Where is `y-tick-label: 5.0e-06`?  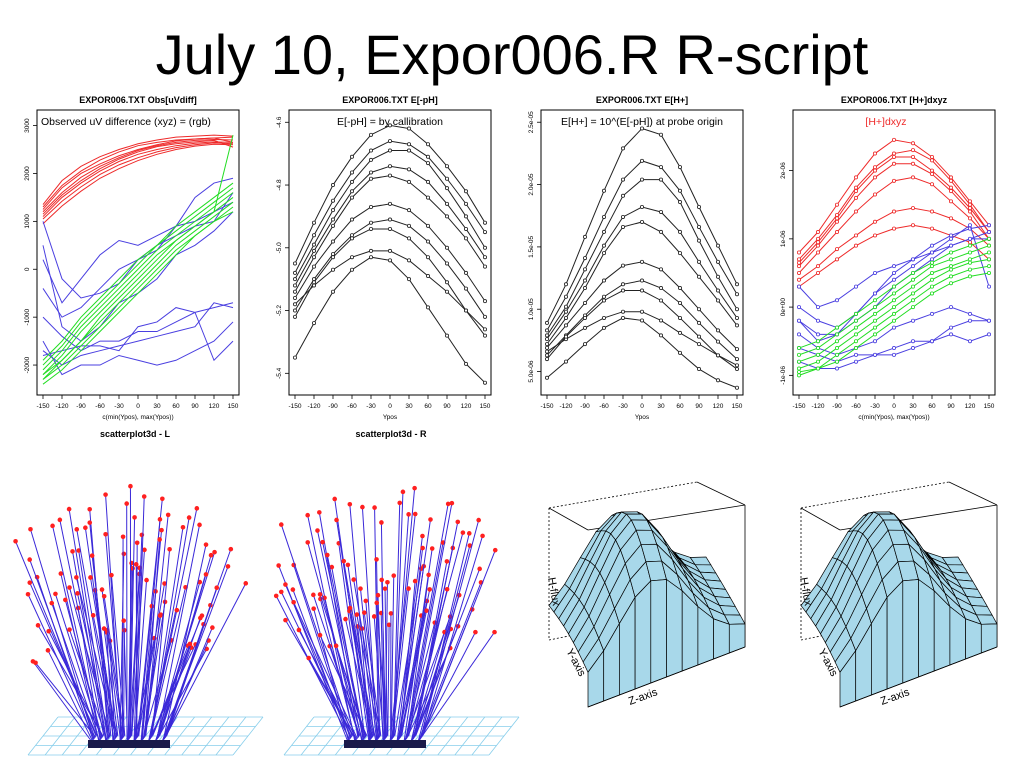 y-tick-label: 5.0e-06 is located at coordinates (531, 371).